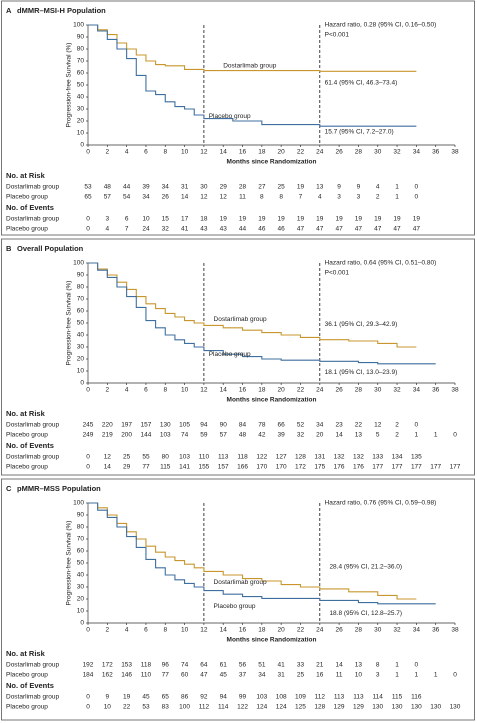 The width and height of the screenshot is (477, 723). I want to click on table-value: 128, so click(300, 457).